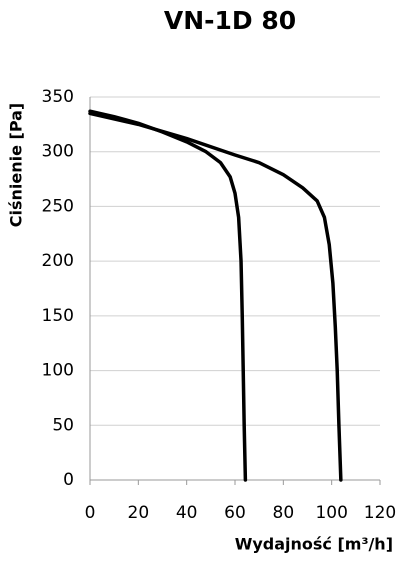 The image size is (402, 564). What do you see at coordinates (380, 513) in the screenshot?
I see `x-tick-label: 120` at bounding box center [380, 513].